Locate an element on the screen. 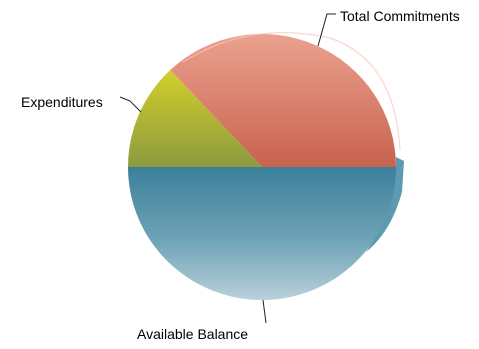 The image size is (479, 349). pie-slice-expenditures is located at coordinates (195, 118).